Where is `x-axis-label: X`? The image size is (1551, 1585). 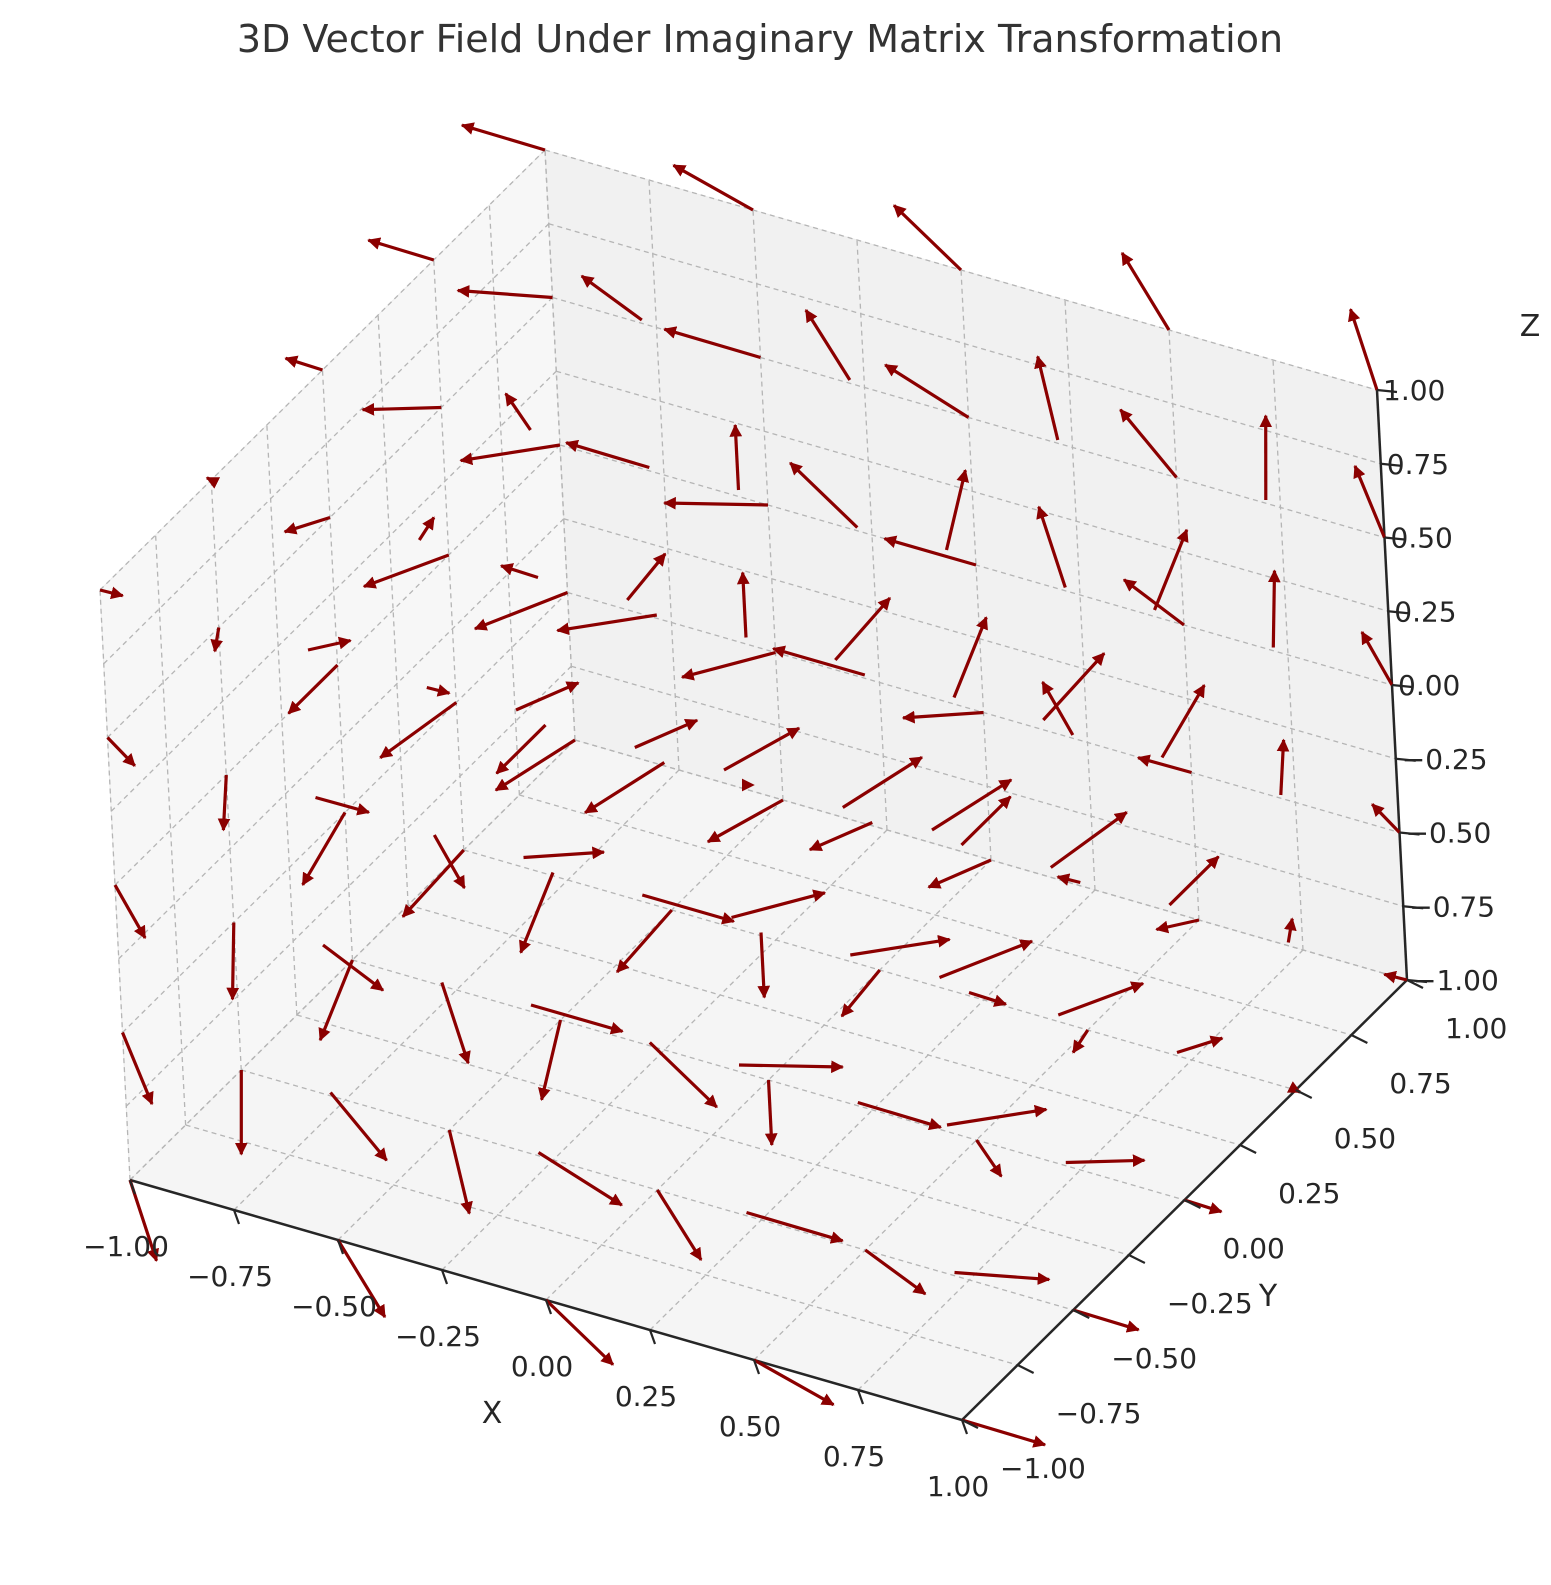
x-axis-label: X is located at coordinates (492, 1413).